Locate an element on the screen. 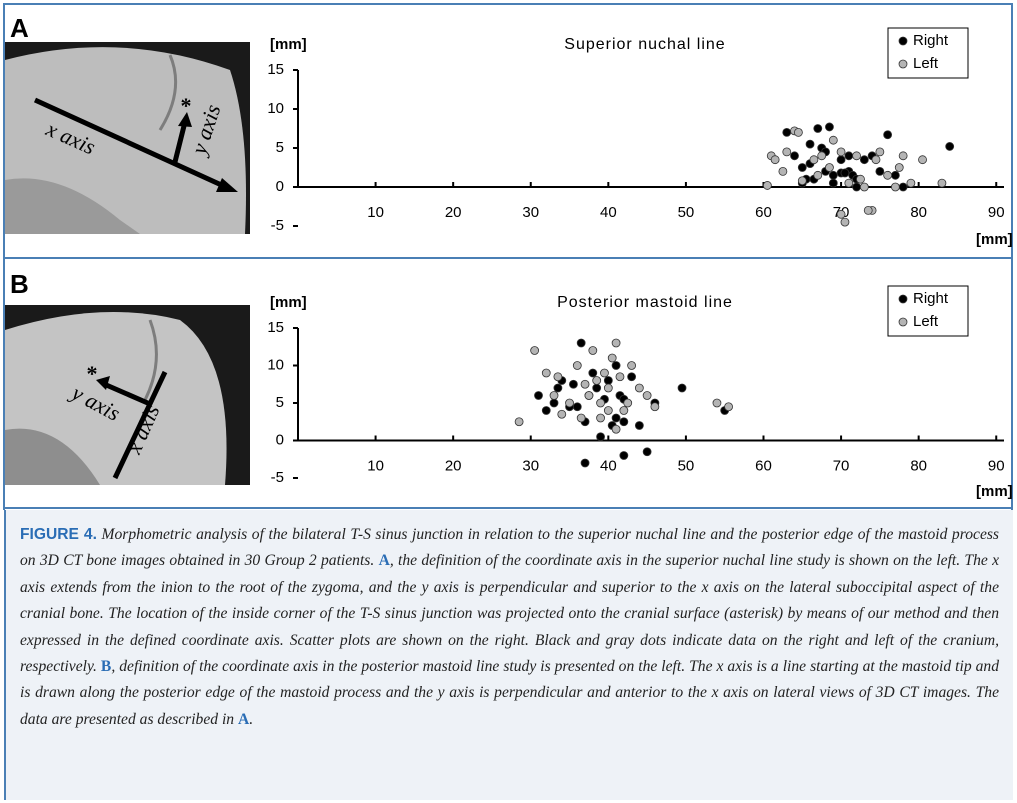 This screenshot has width=1017, height=803. chart-title: Posterior mastoid line is located at coordinates (645, 302).